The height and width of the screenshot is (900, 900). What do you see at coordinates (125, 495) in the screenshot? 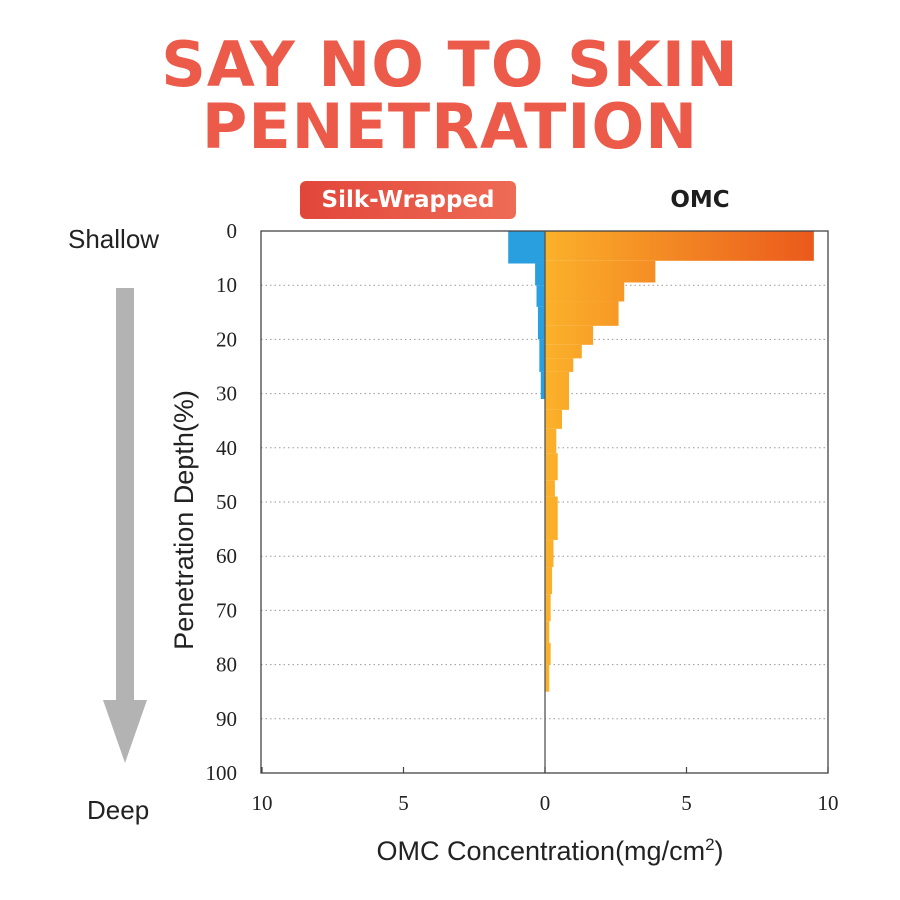
I see `arrow-shaft` at bounding box center [125, 495].